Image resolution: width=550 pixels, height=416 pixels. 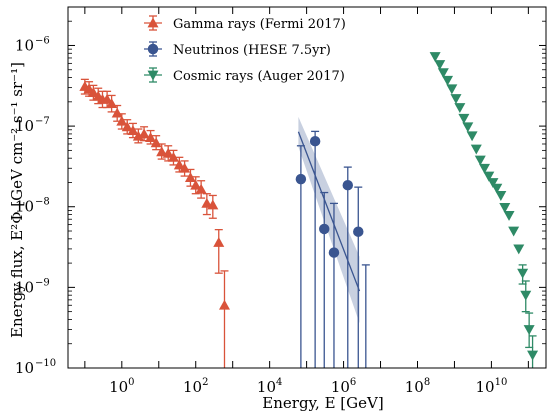 What do you see at coordinates (491, 386) in the screenshot?
I see `x-tick-label: 10¹⁰` at bounding box center [491, 386].